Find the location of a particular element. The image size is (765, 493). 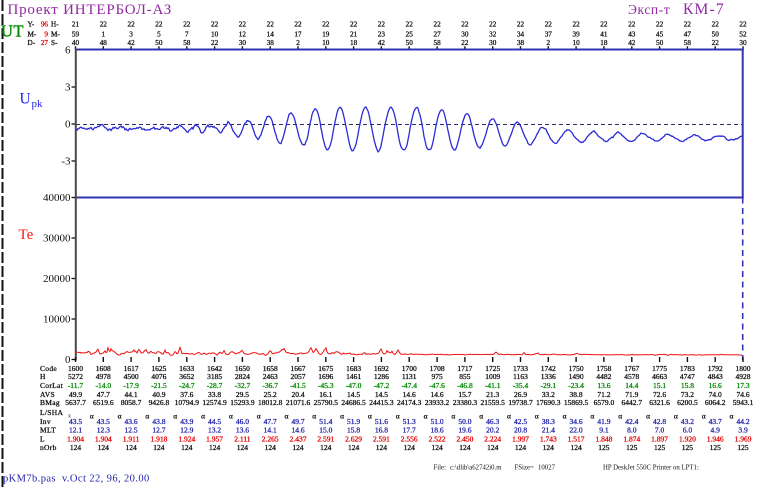

svg-text: 1642 is located at coordinates (214, 368).